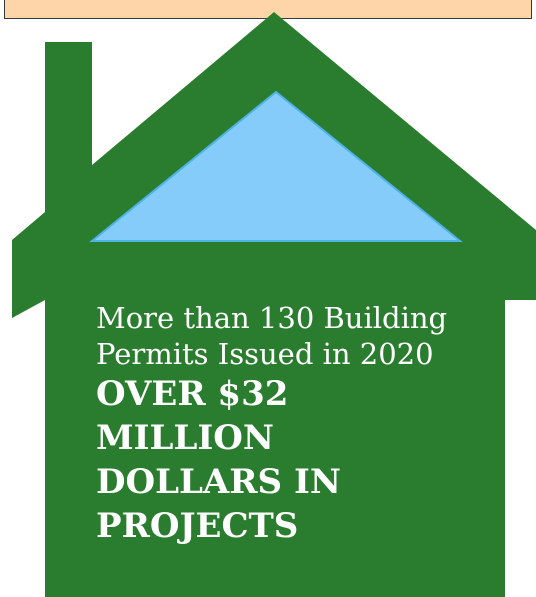 This screenshot has width=536, height=597. Describe the element at coordinates (272, 318) in the screenshot. I see `permits-count-line: More than 130 Building` at that location.